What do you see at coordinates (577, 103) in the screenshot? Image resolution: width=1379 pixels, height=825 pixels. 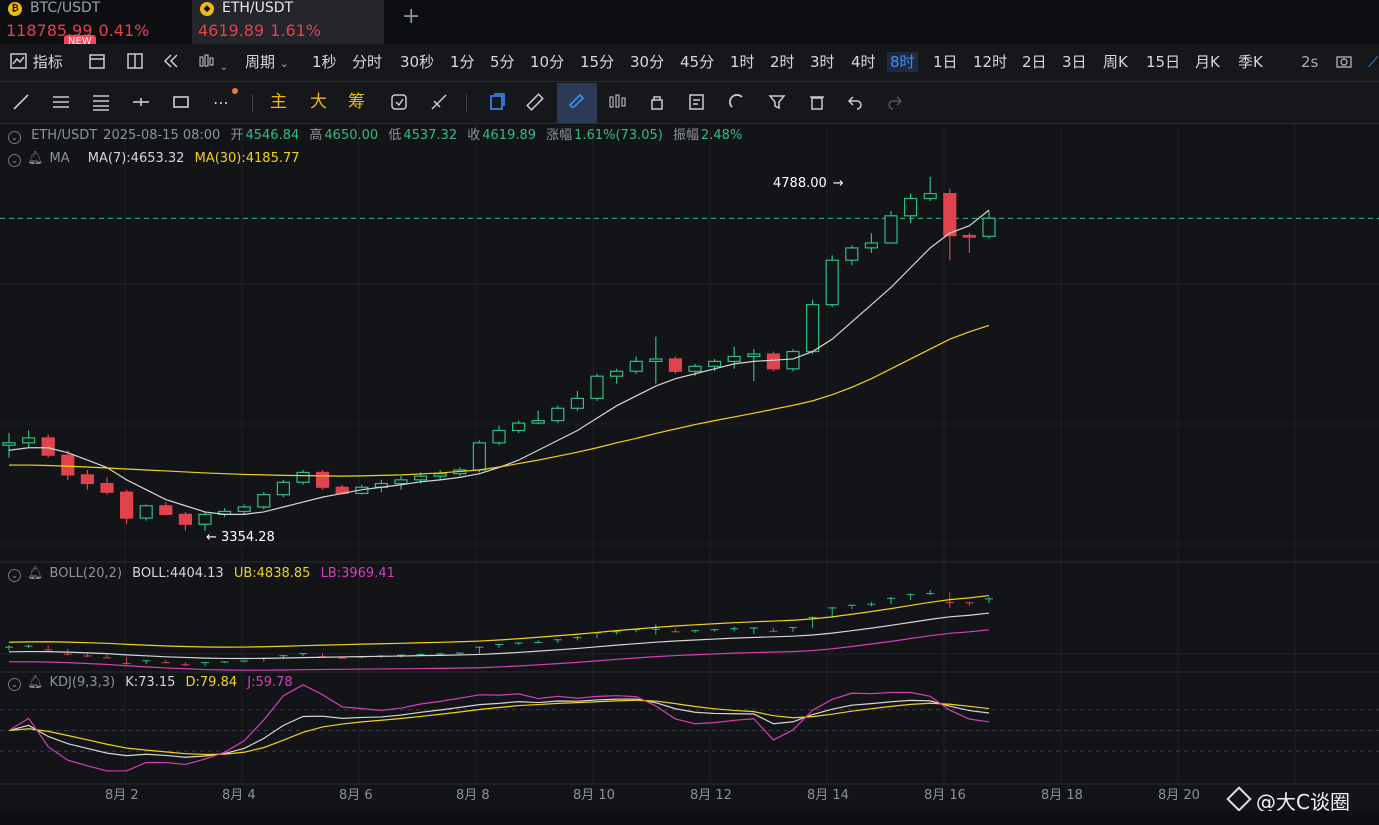 I see `draw-mode-icon` at bounding box center [577, 103].